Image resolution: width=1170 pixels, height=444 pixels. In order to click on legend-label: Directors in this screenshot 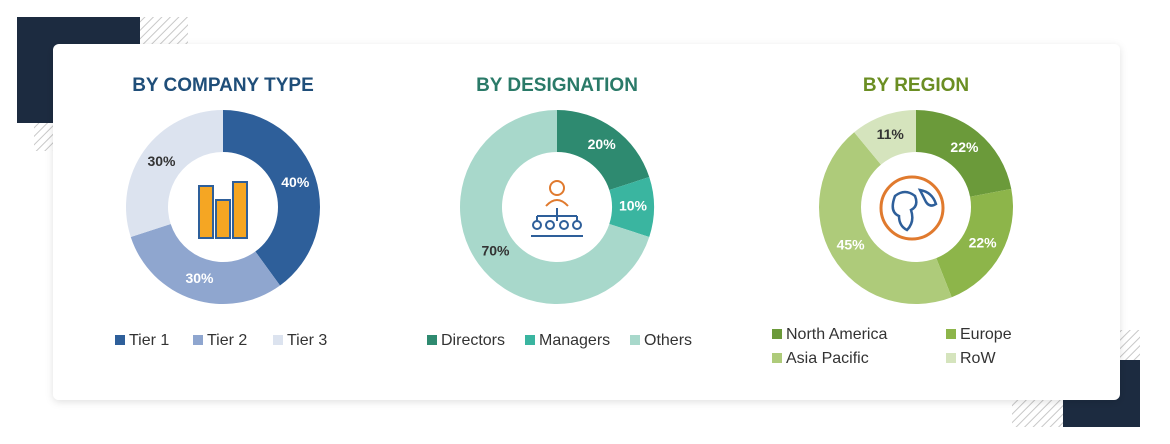, I will do `click(473, 340)`.